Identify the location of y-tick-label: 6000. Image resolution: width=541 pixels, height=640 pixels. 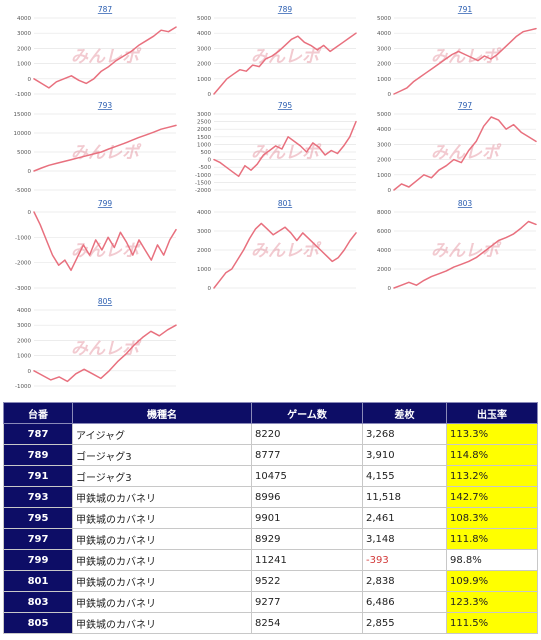
(384, 232).